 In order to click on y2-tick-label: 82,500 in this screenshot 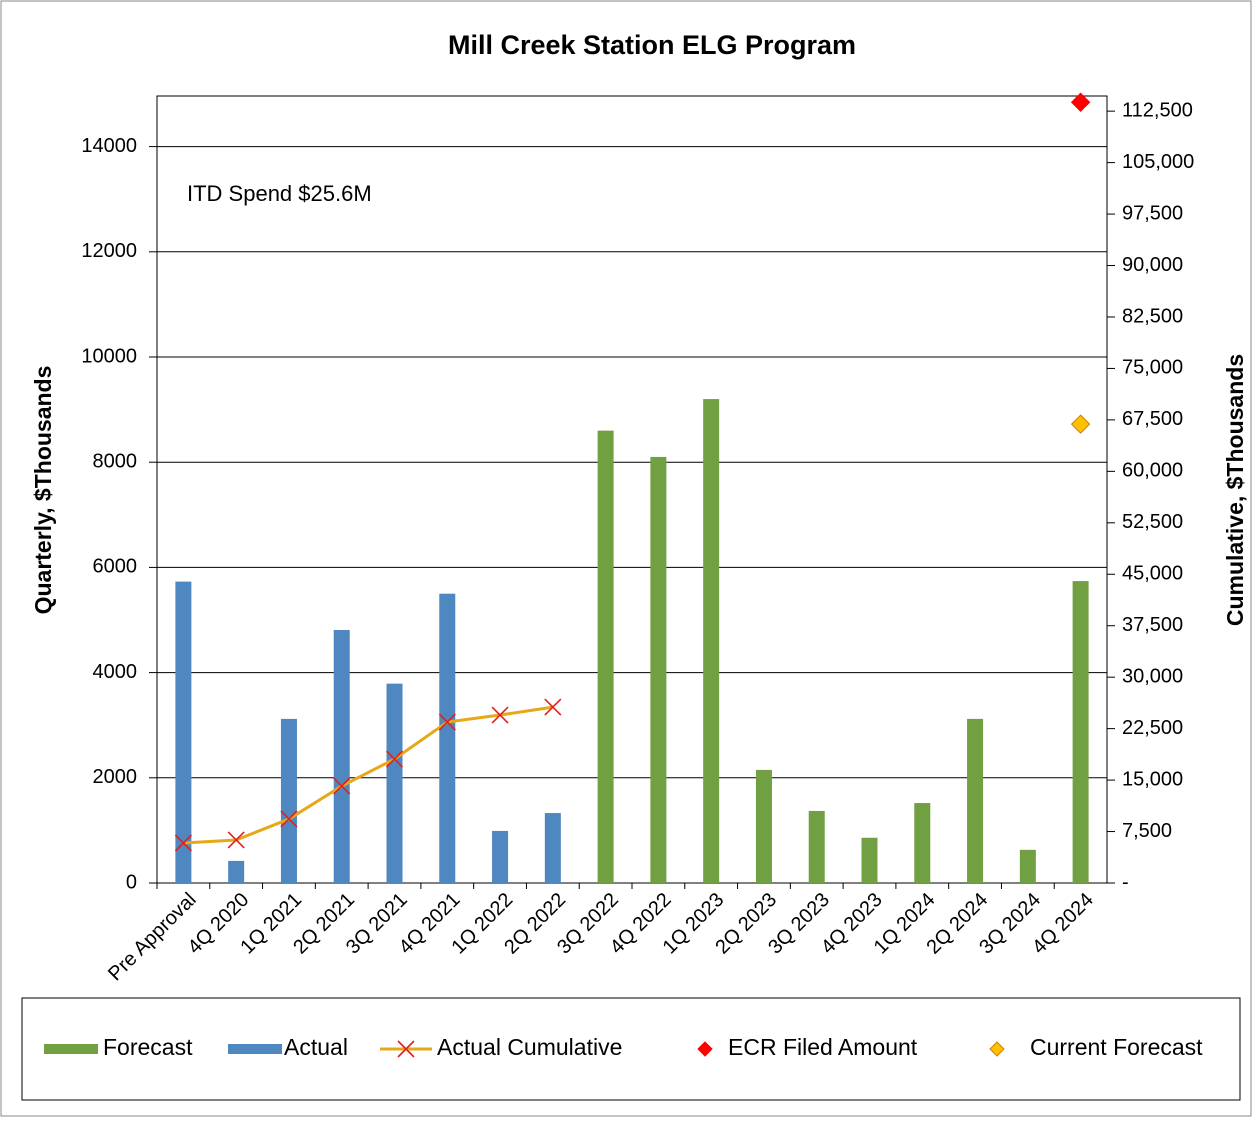, I will do `click(1152, 316)`.